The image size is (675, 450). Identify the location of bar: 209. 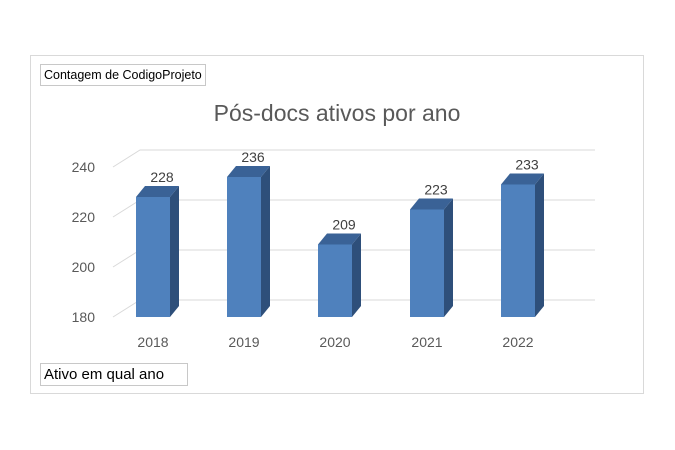
(339, 267).